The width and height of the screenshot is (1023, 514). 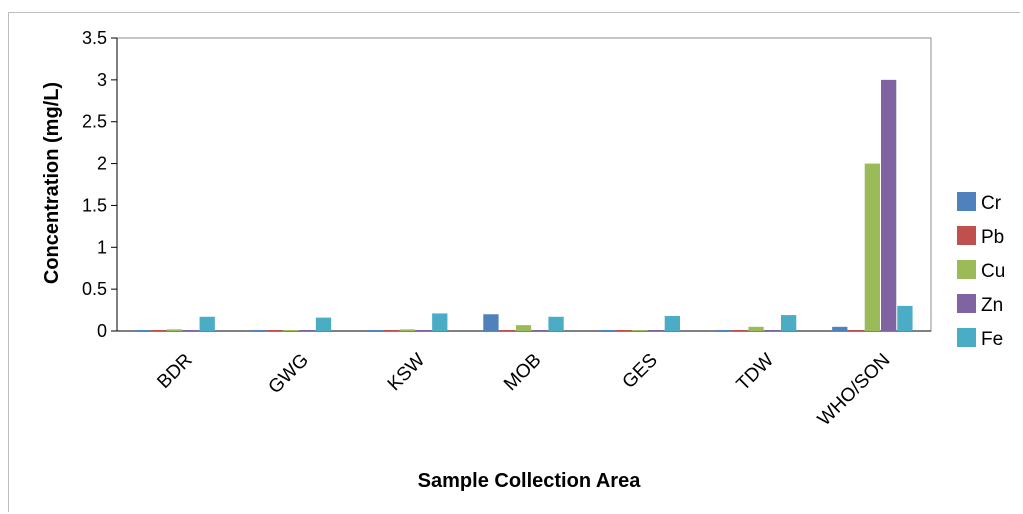 I want to click on bar-zn-ksw, so click(x=423, y=330).